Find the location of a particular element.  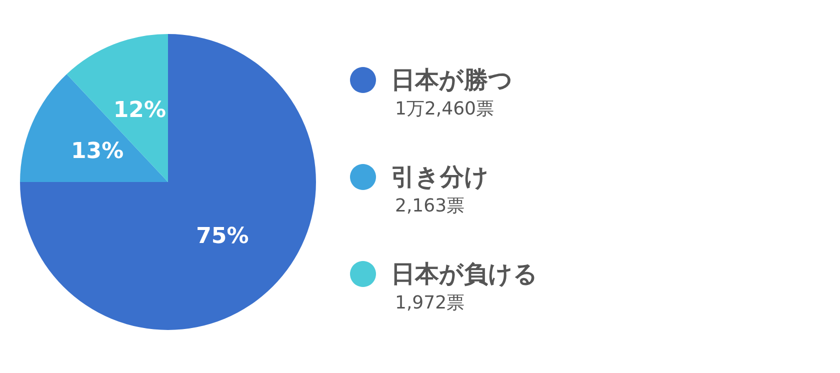

text: 1万2,460票 is located at coordinates (444, 109).